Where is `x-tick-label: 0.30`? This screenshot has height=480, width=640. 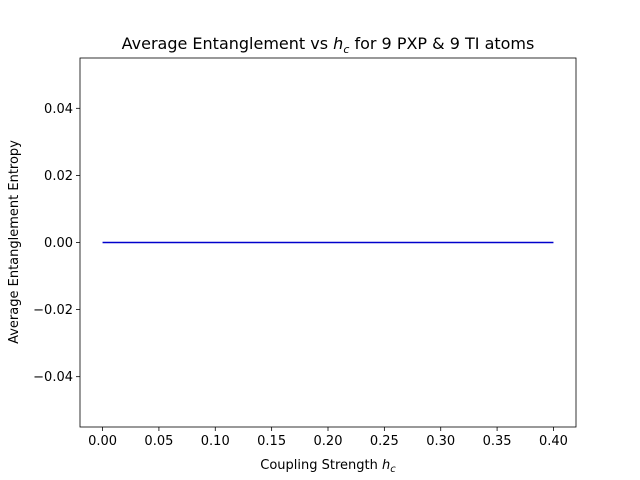 x-tick-label: 0.30 is located at coordinates (440, 441).